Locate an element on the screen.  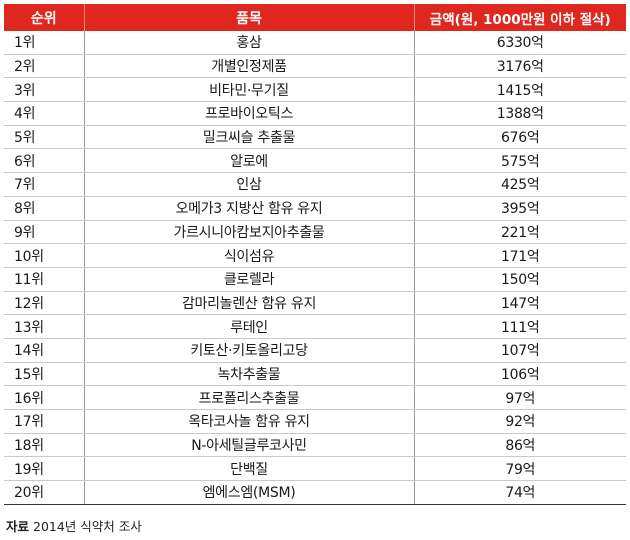
amount-cell: 575억 is located at coordinates (520, 161).